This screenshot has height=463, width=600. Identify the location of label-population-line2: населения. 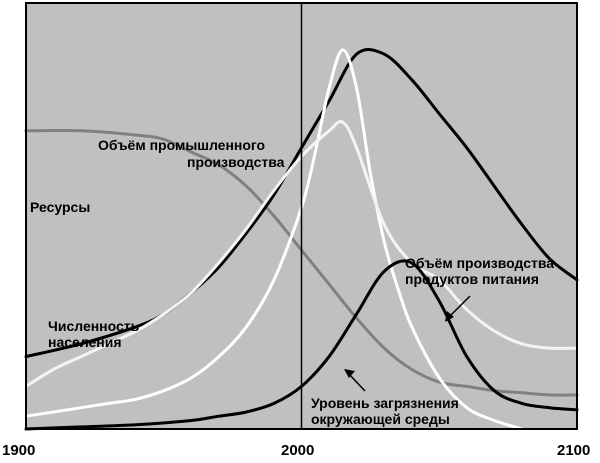
(85, 342).